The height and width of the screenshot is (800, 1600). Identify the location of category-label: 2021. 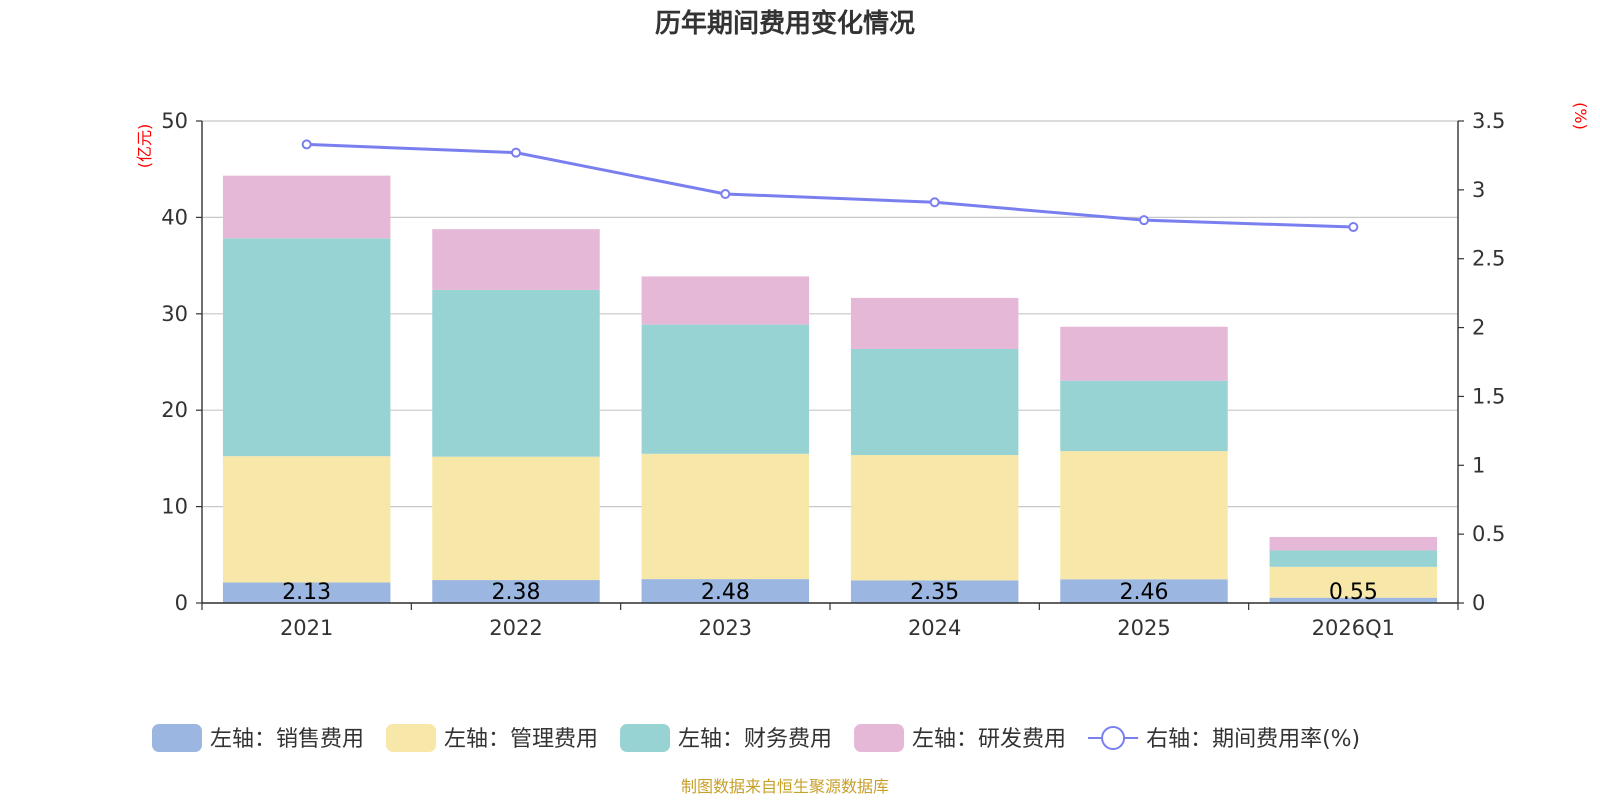
(306, 628).